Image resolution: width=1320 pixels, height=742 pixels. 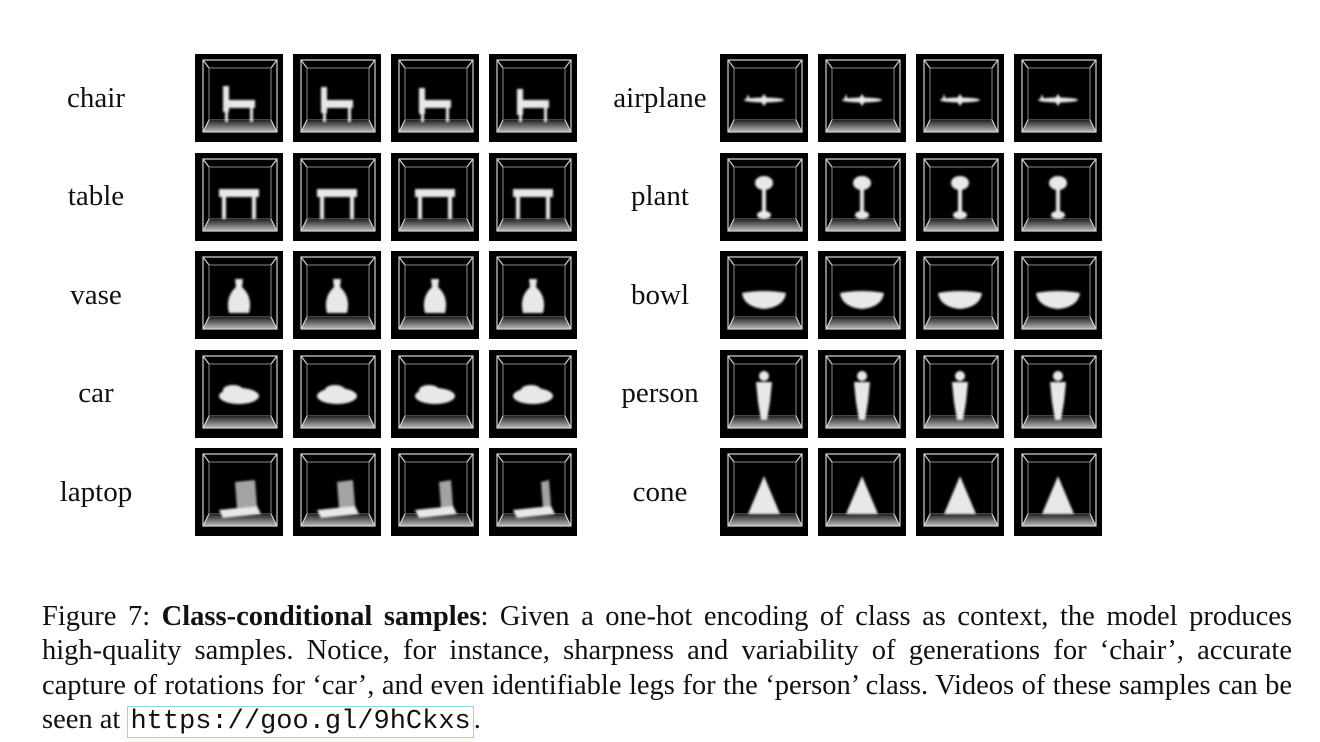 What do you see at coordinates (660, 294) in the screenshot?
I see `class-label-bowl: bowl` at bounding box center [660, 294].